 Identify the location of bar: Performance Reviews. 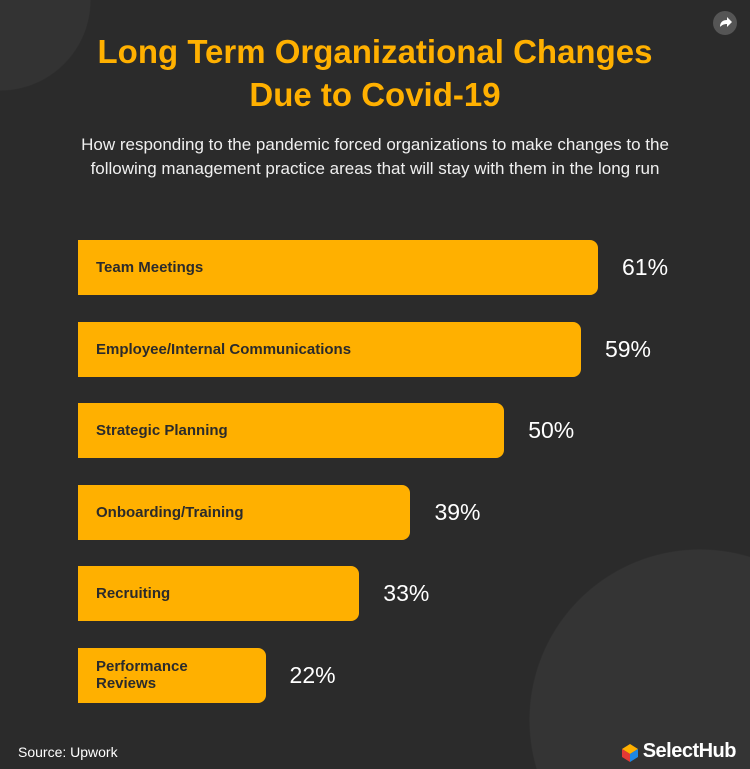
(172, 675).